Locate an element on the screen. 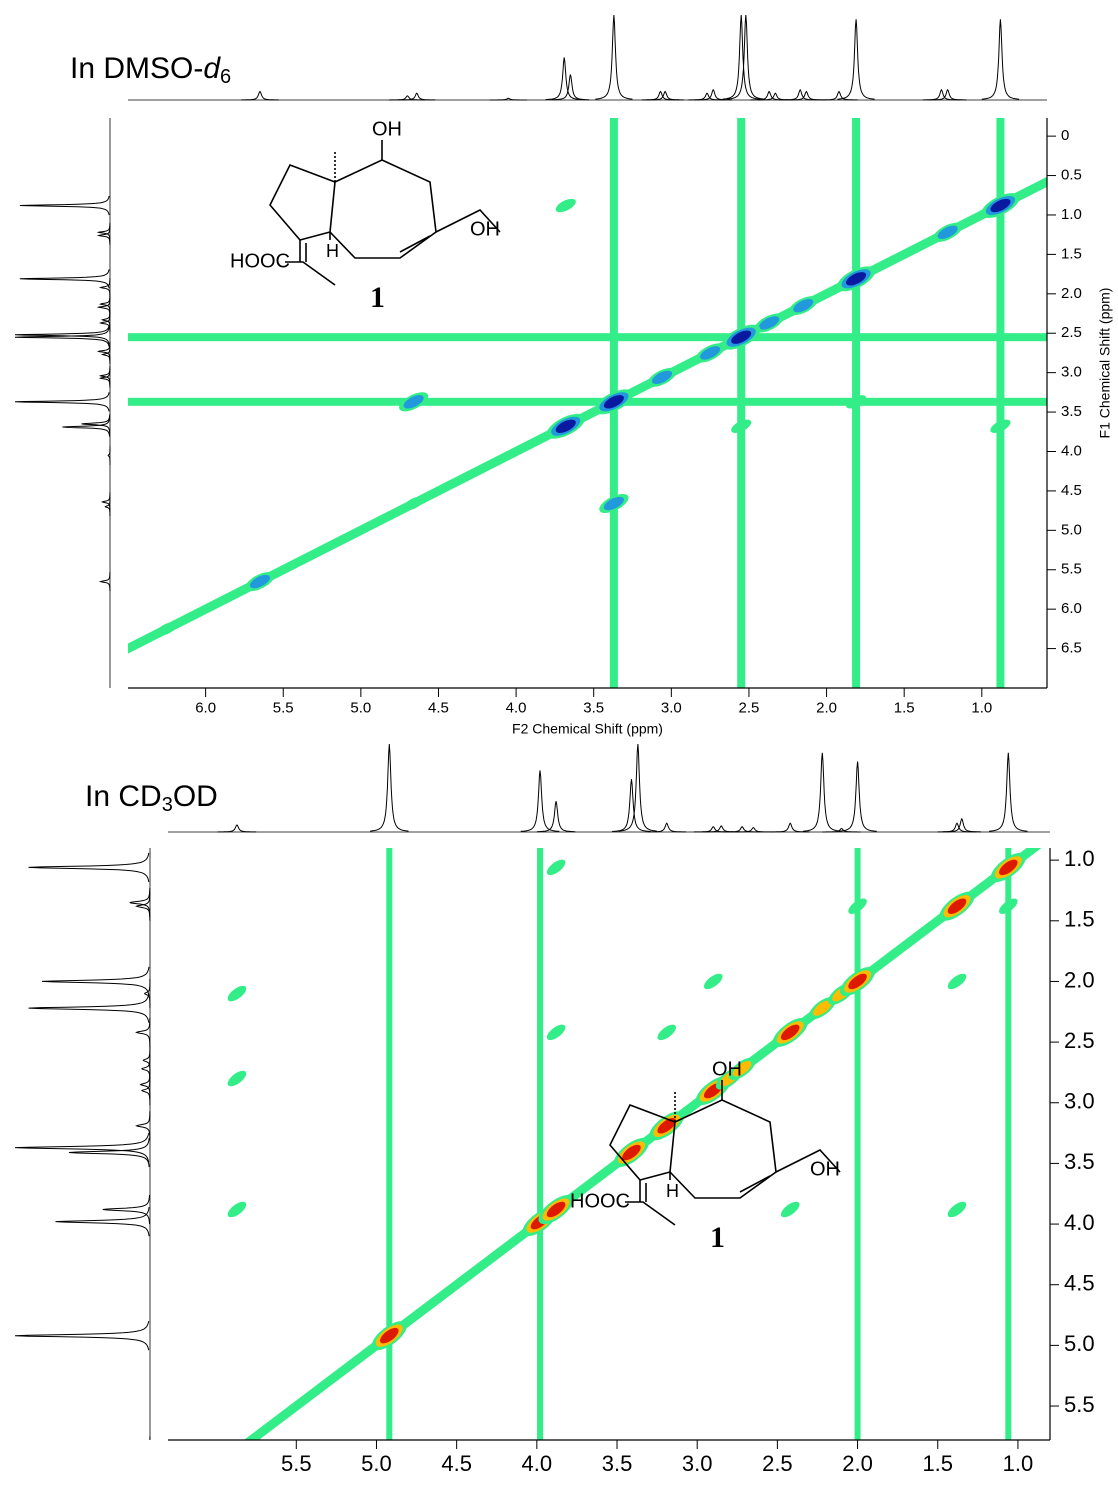  title-part: 6 is located at coordinates (225, 77).